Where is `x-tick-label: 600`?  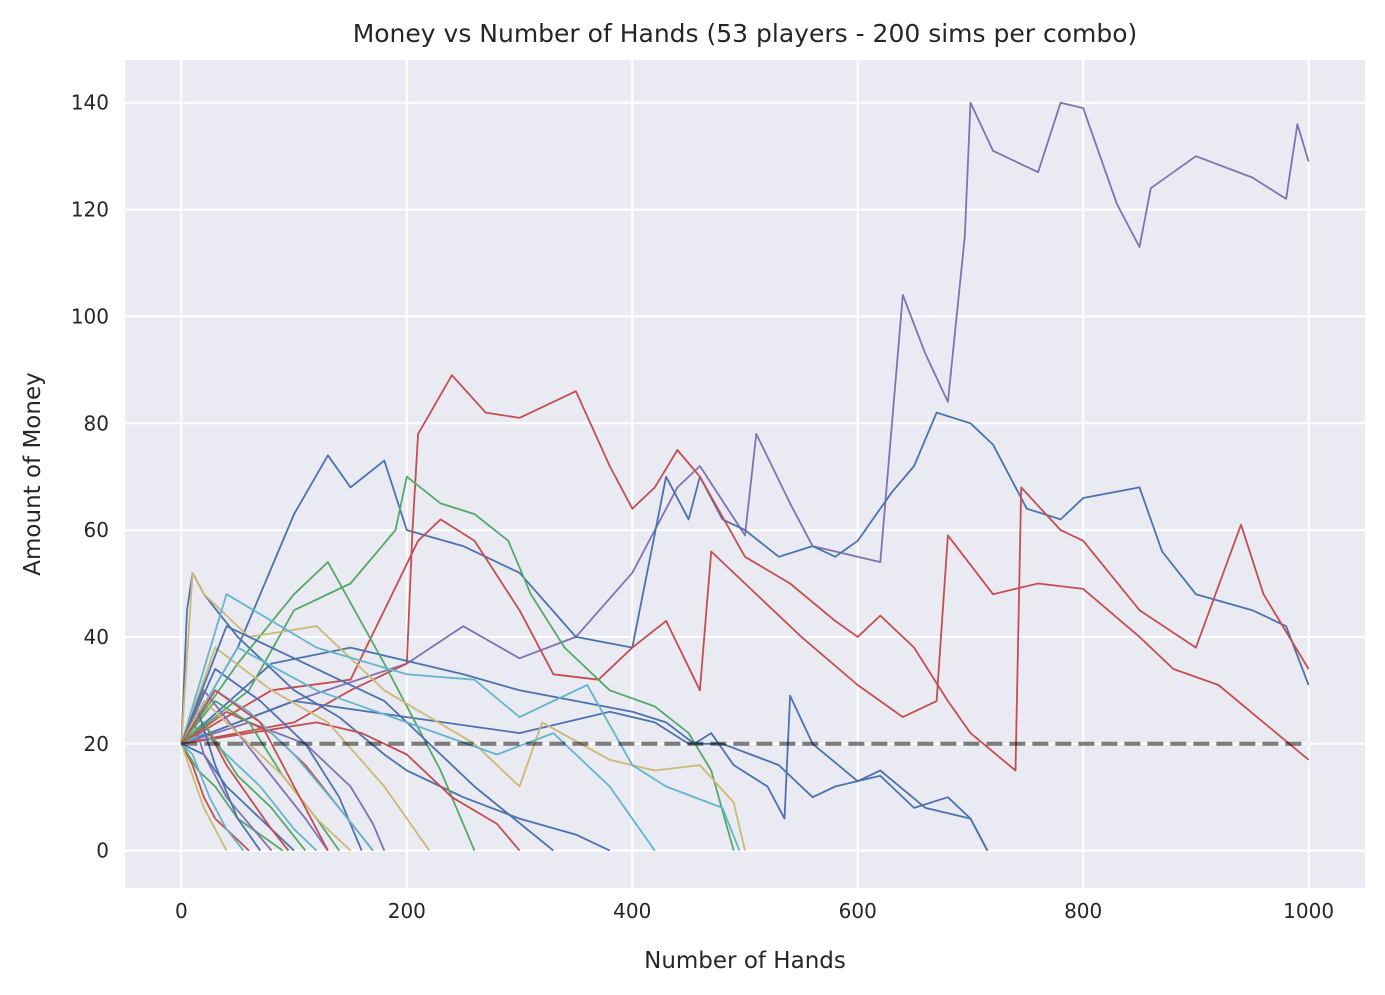 x-tick-label: 600 is located at coordinates (858, 911).